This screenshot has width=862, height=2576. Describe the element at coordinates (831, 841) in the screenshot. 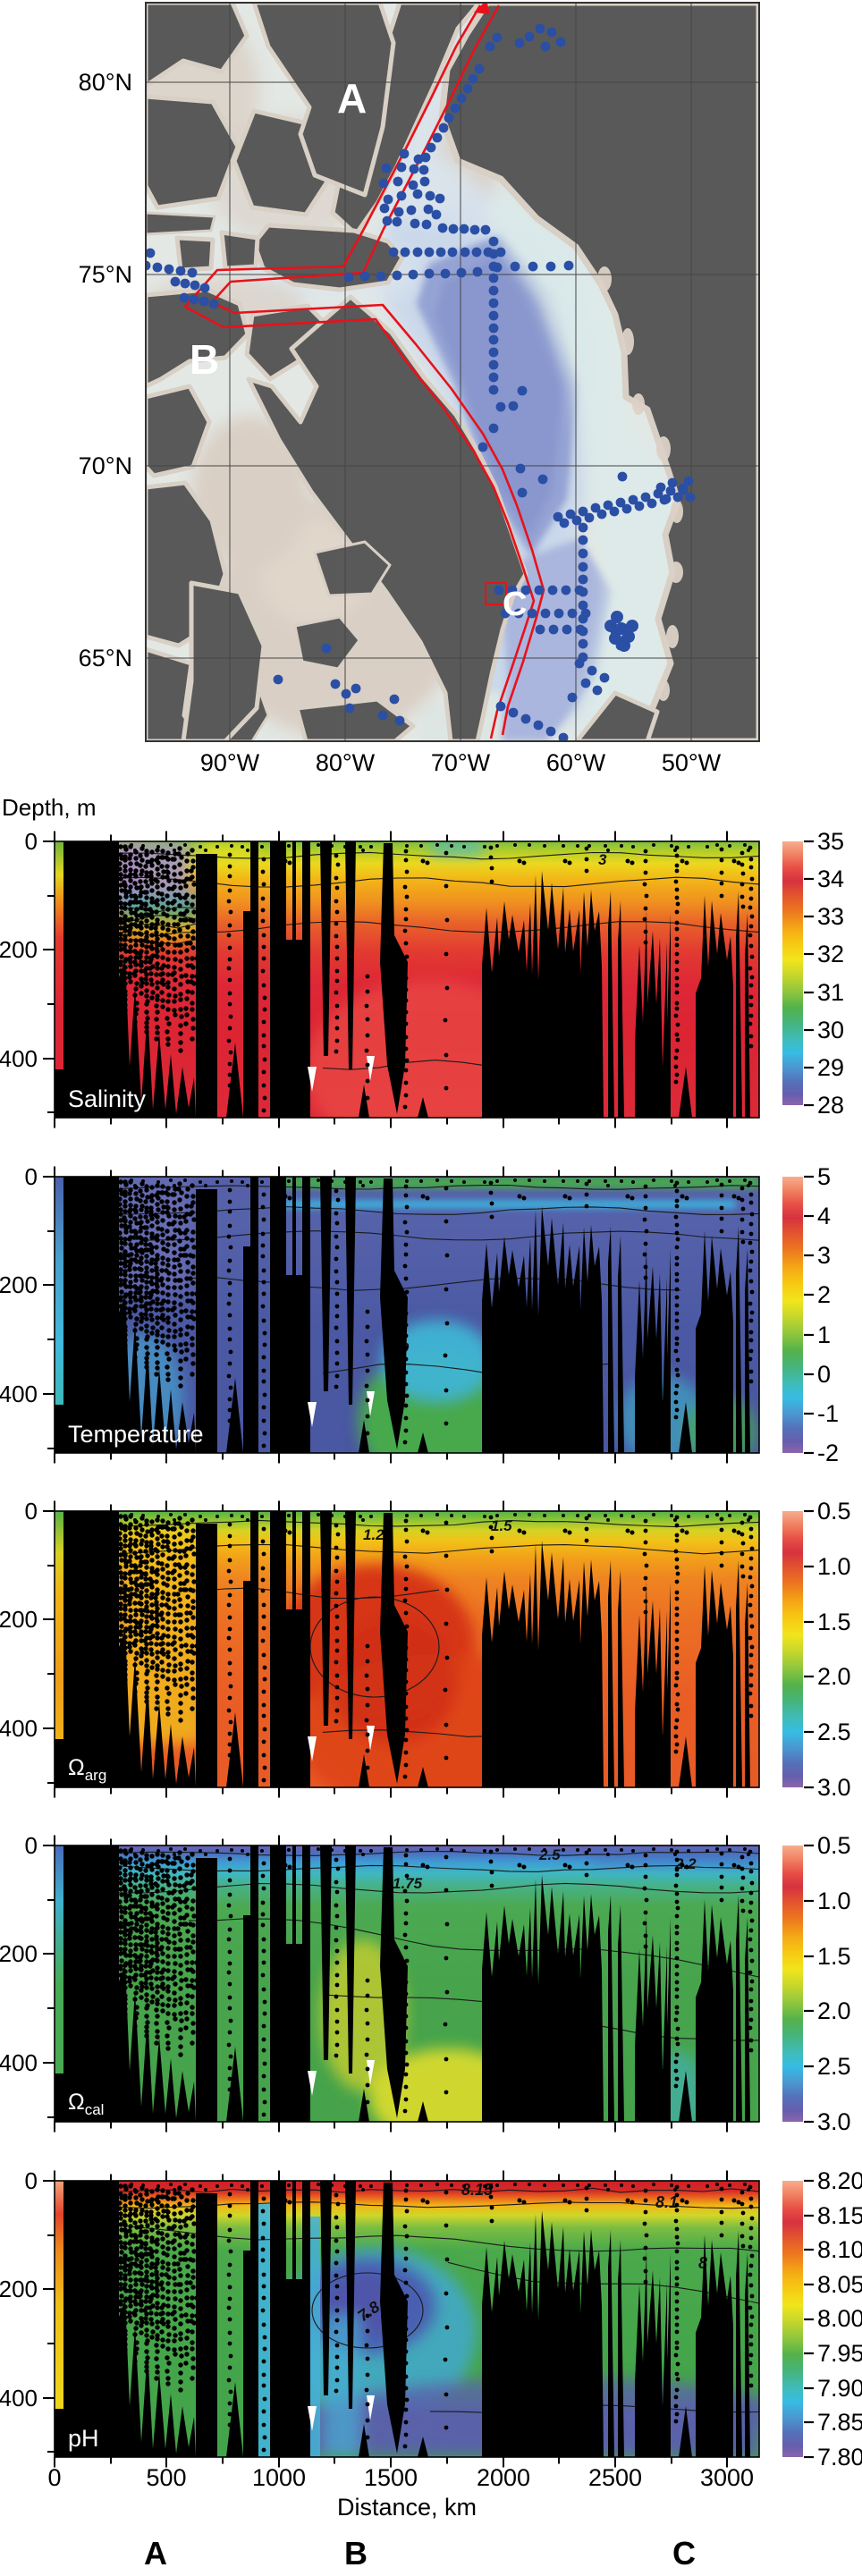

I see `svg-text: 35` at that location.